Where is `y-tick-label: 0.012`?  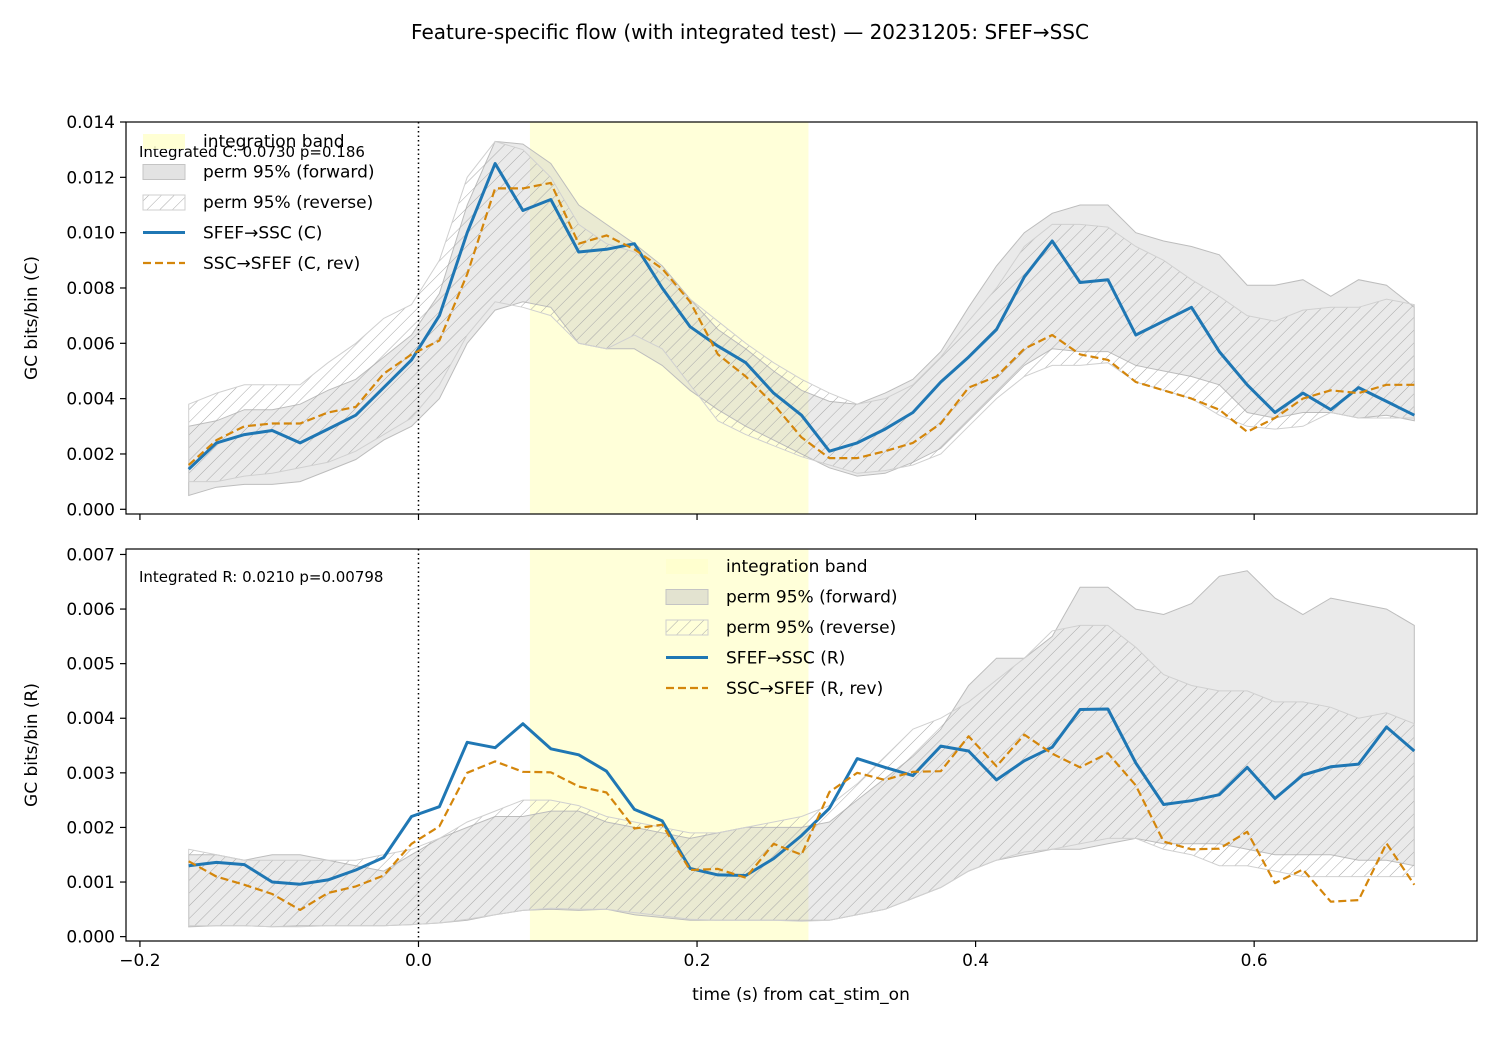 y-tick-label: 0.012 is located at coordinates (90, 178).